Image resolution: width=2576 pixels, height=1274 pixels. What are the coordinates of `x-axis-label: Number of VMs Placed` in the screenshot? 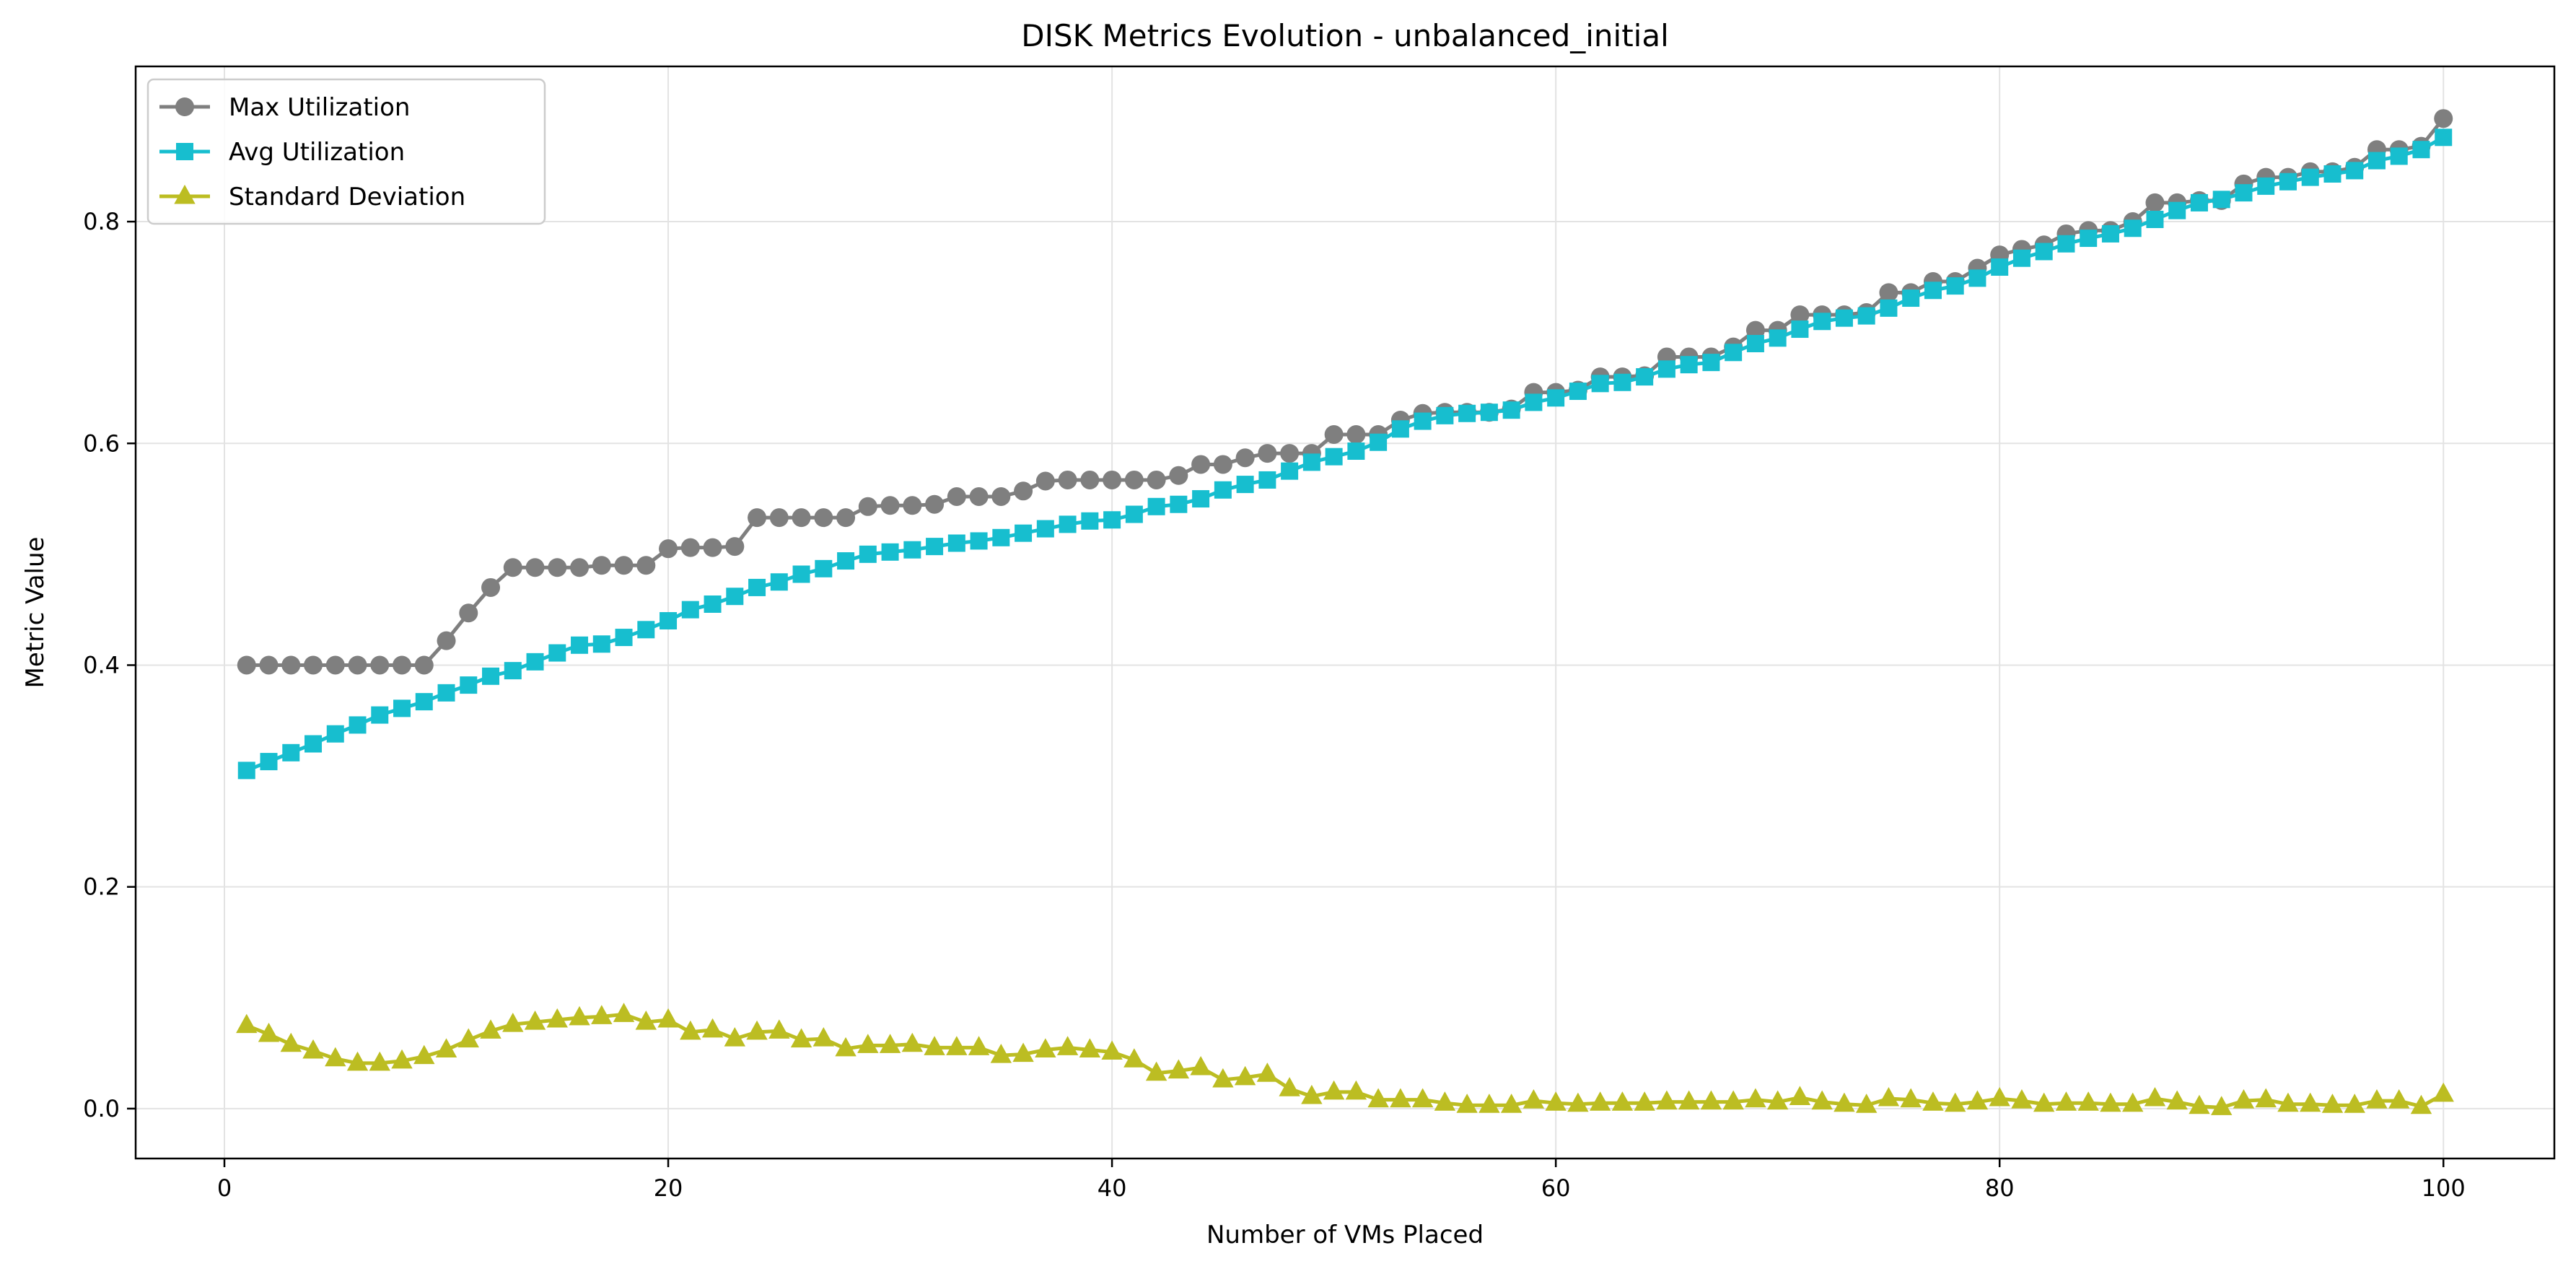 It's located at (1345, 1235).